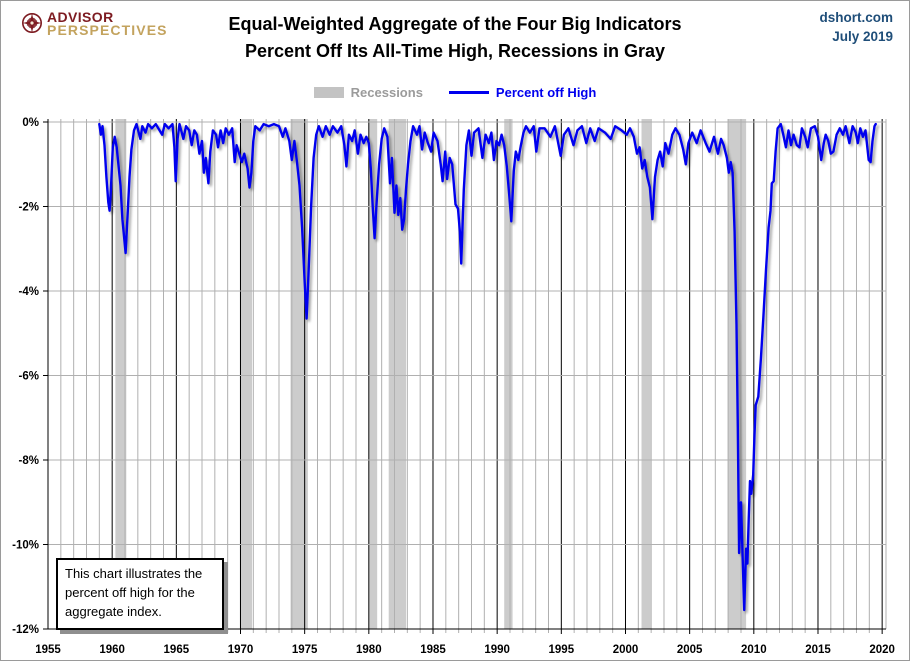  I want to click on svg-text: 1985, so click(433, 650).